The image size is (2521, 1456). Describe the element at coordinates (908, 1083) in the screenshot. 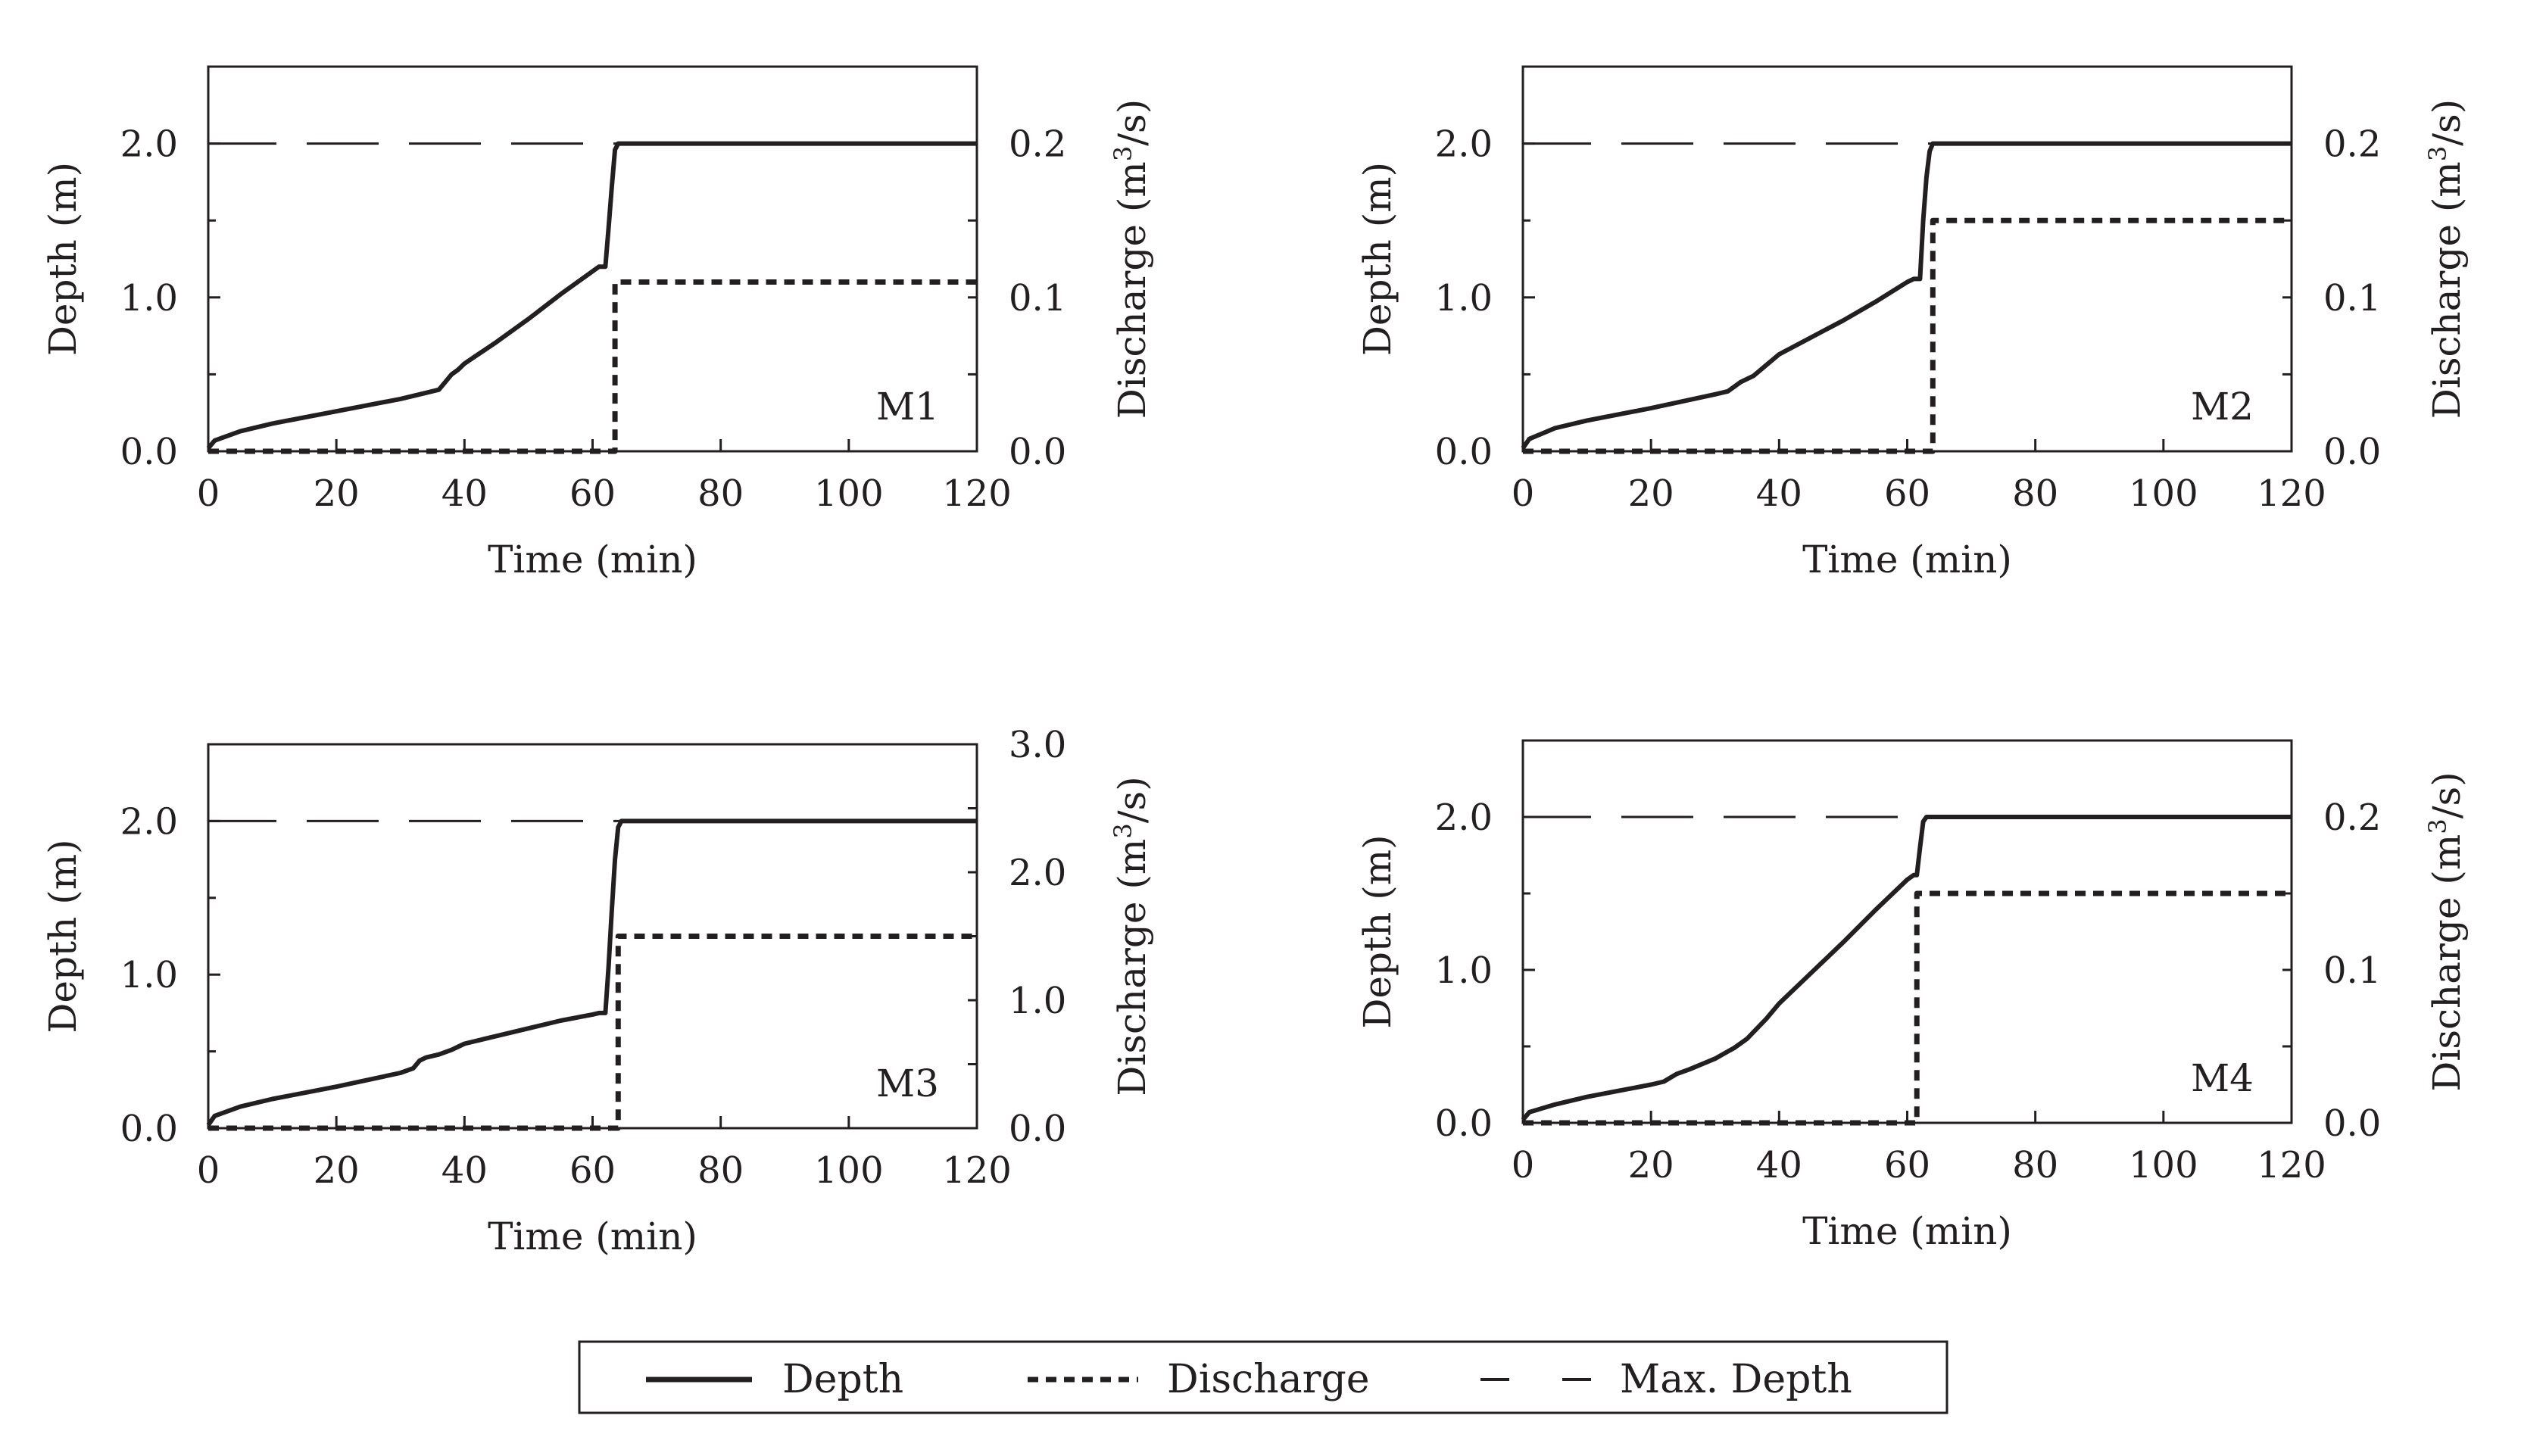

I see `panel-label: M3` at that location.